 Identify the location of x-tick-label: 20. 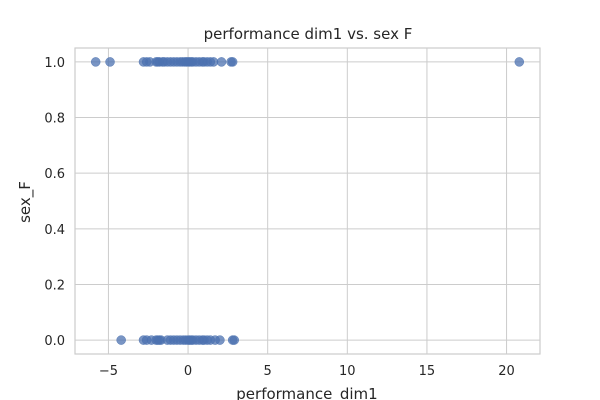
(506, 371).